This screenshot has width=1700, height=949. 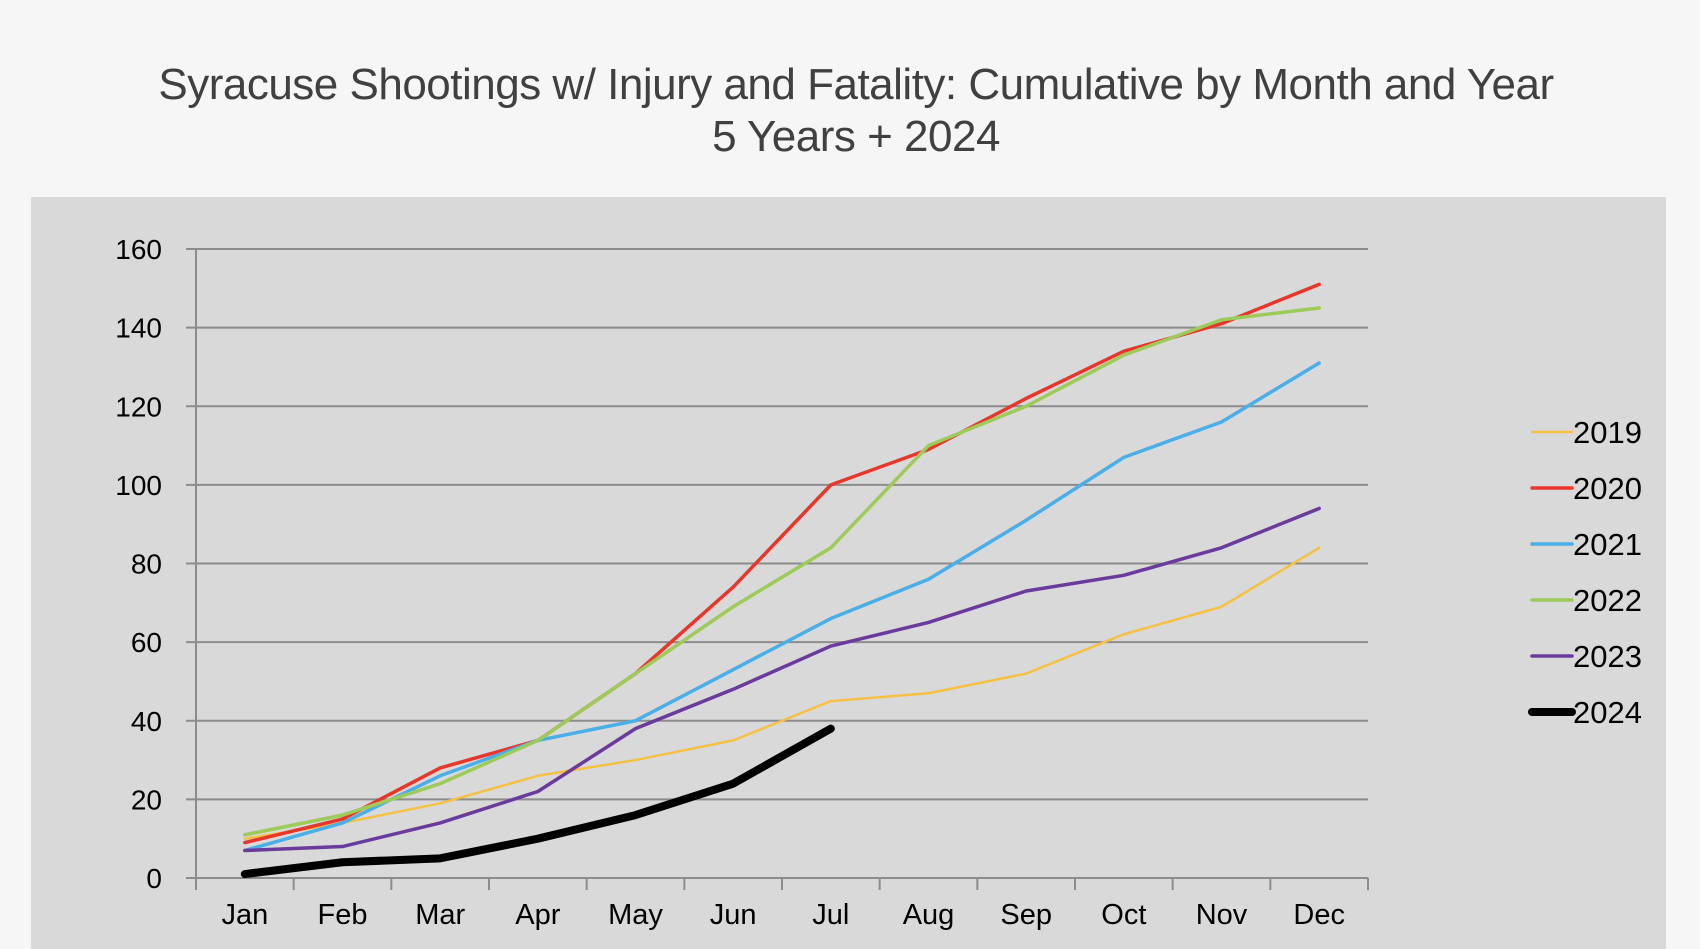 What do you see at coordinates (138, 485) in the screenshot?
I see `y-tick-label: 100` at bounding box center [138, 485].